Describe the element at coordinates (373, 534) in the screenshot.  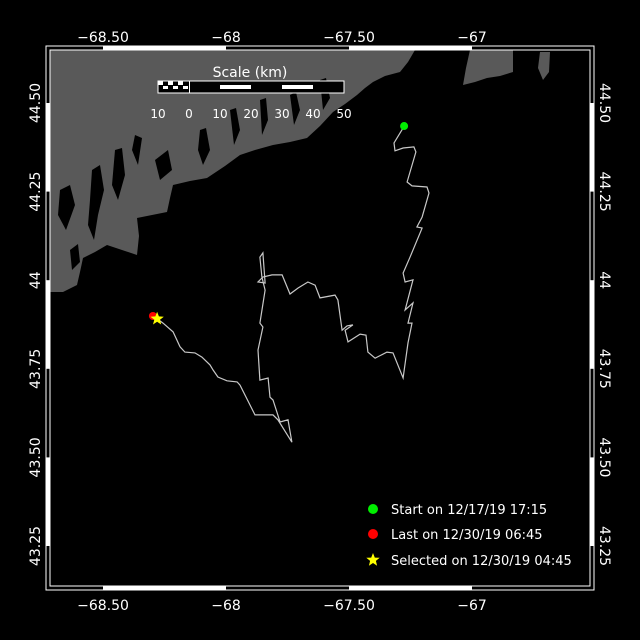
I see `last-marker-icon` at that location.